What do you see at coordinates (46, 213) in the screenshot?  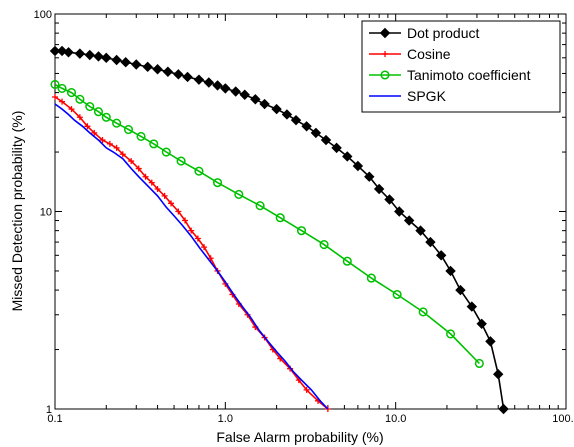 I see `y-tick-label: 10` at bounding box center [46, 213].